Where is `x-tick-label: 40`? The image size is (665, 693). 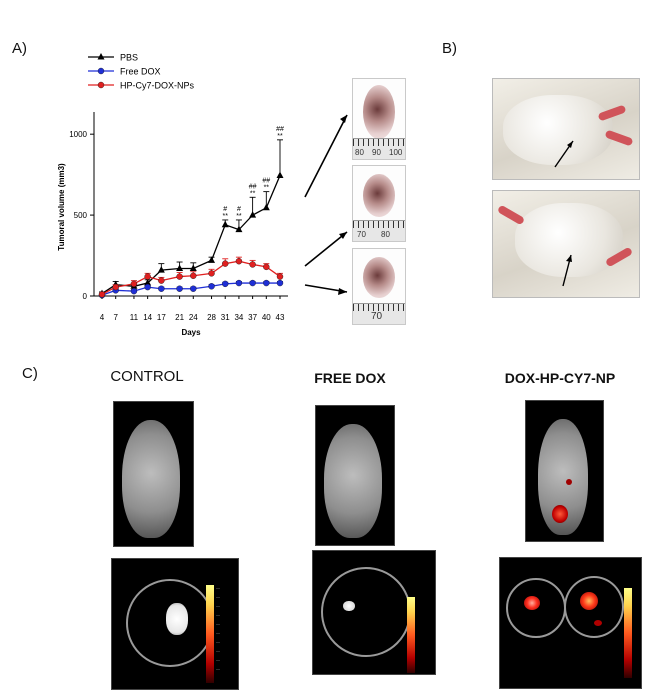
x-tick-label: 40 is located at coordinates (266, 317).